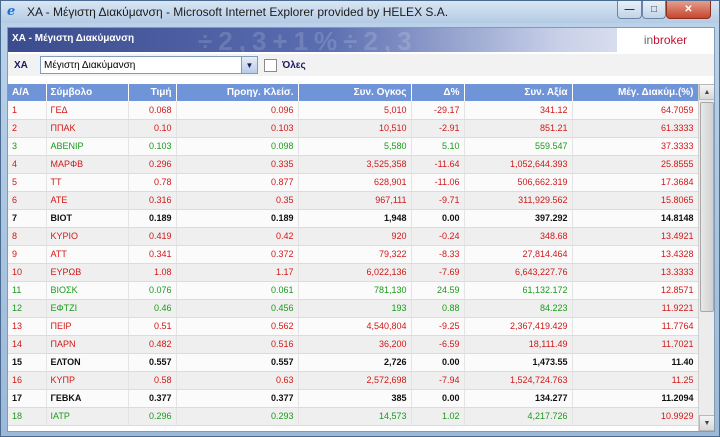  I want to click on cell-change-pct: -0.24, so click(438, 236).